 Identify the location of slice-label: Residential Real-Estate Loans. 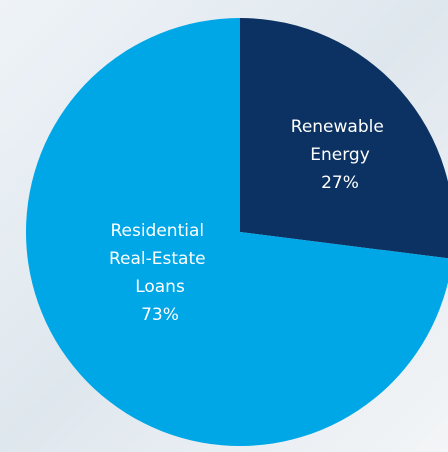
(160, 259).